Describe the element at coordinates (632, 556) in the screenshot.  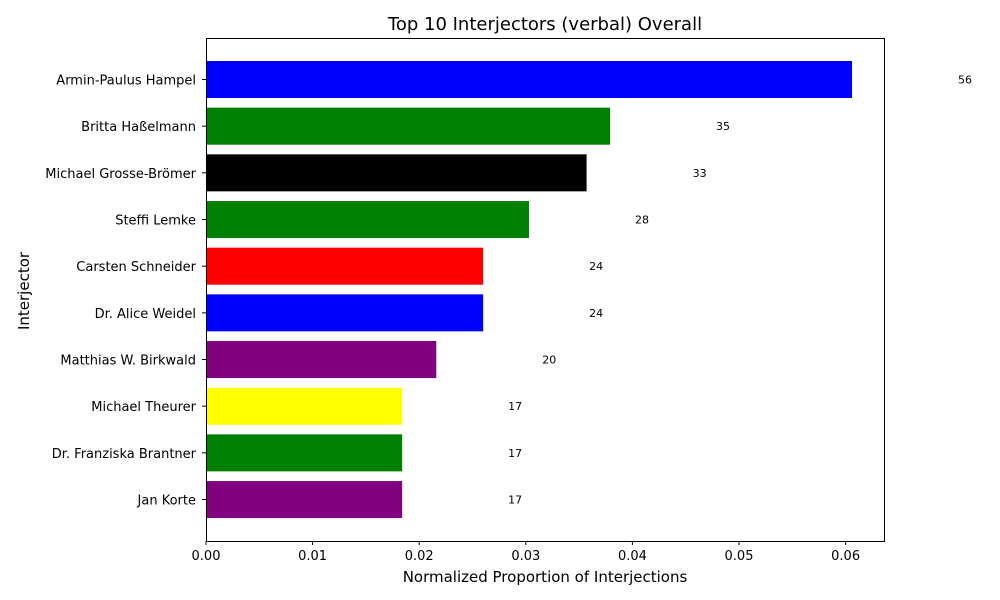
I see `x-tick-label: 0.04` at that location.